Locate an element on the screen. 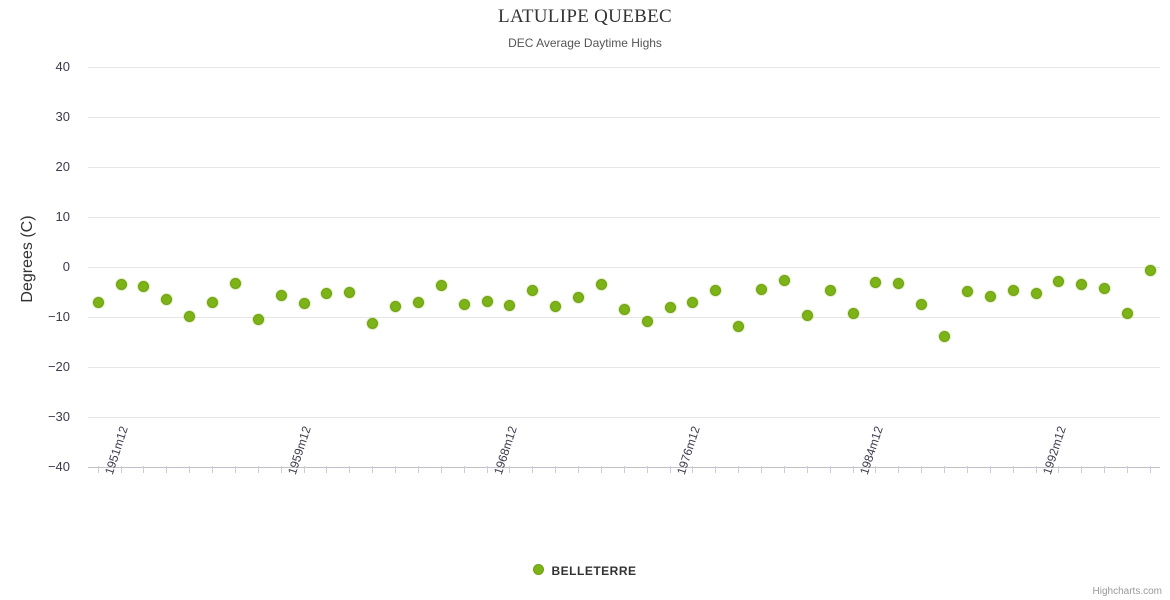 This screenshot has height=600, width=1170. chart-title: LATULIPE QUEBEC is located at coordinates (585, 16).